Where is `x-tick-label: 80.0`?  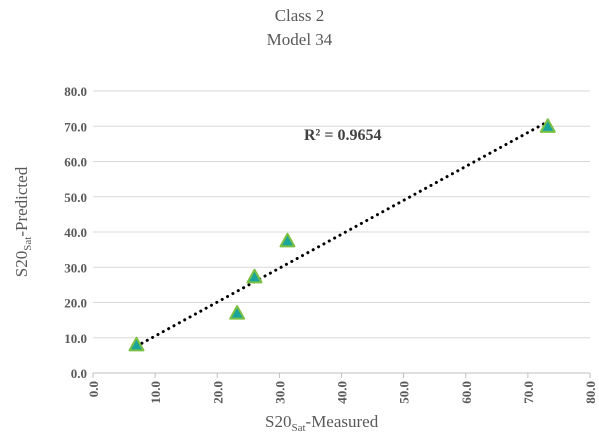
x-tick-label: 80.0 is located at coordinates (590, 392).